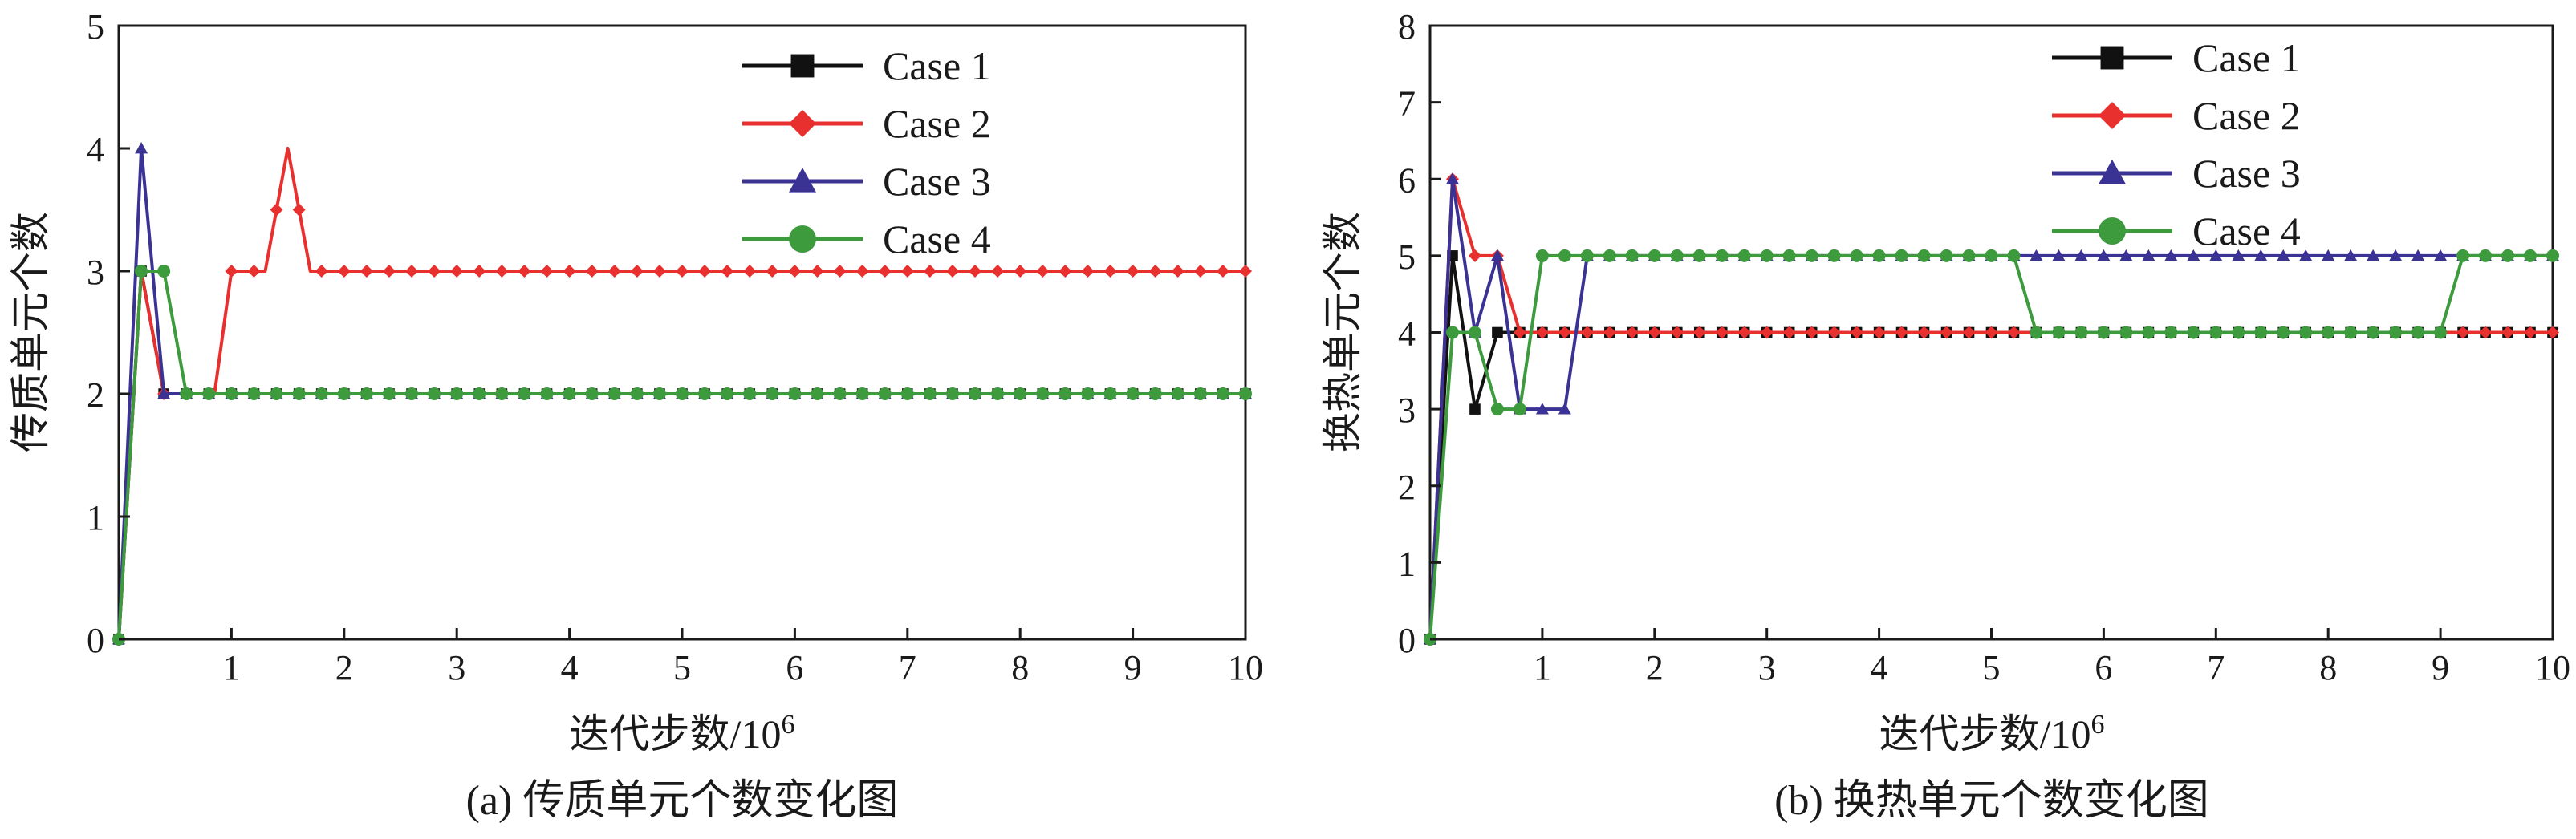 The image size is (2576, 839). Describe the element at coordinates (1407, 180) in the screenshot. I see `y-tick-label-b-6: 6` at that location.